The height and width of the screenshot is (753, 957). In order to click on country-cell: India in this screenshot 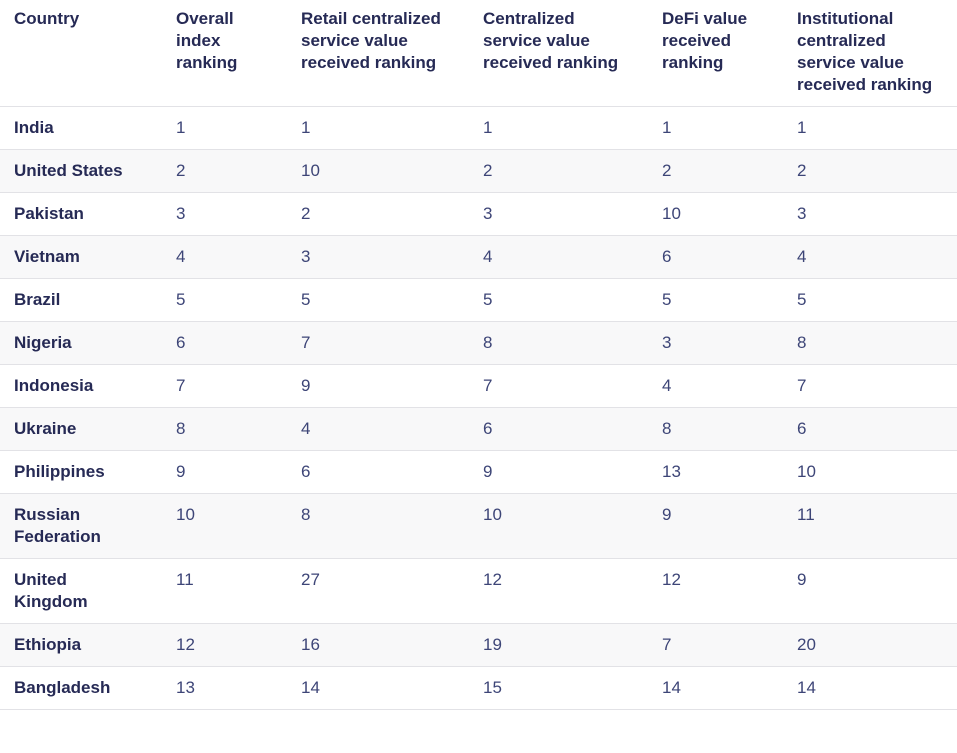, I will do `click(34, 127)`.